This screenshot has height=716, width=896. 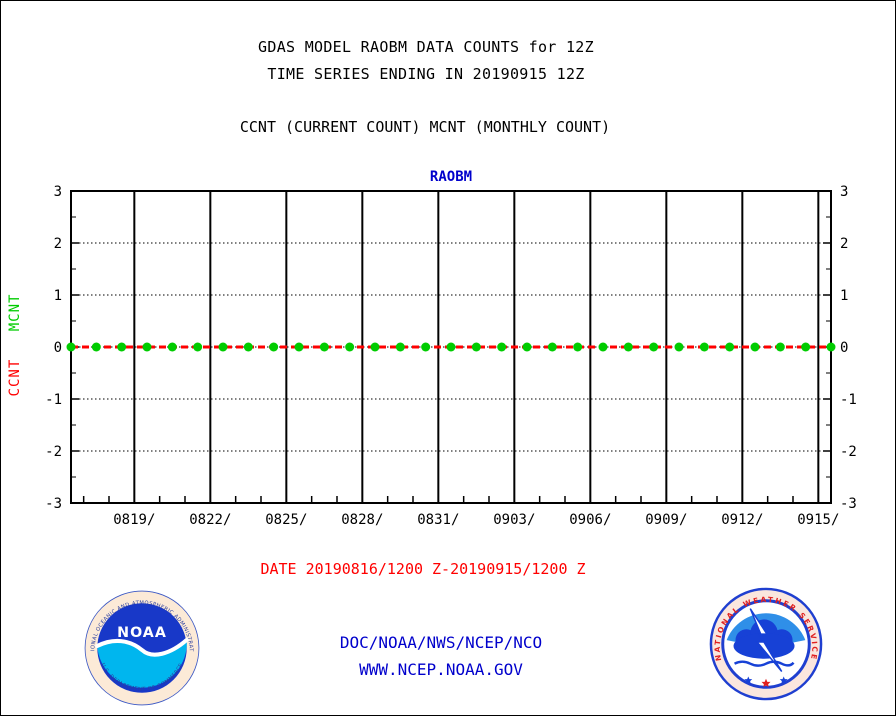 I want to click on y-tick-label-left: -3, so click(x=53, y=504).